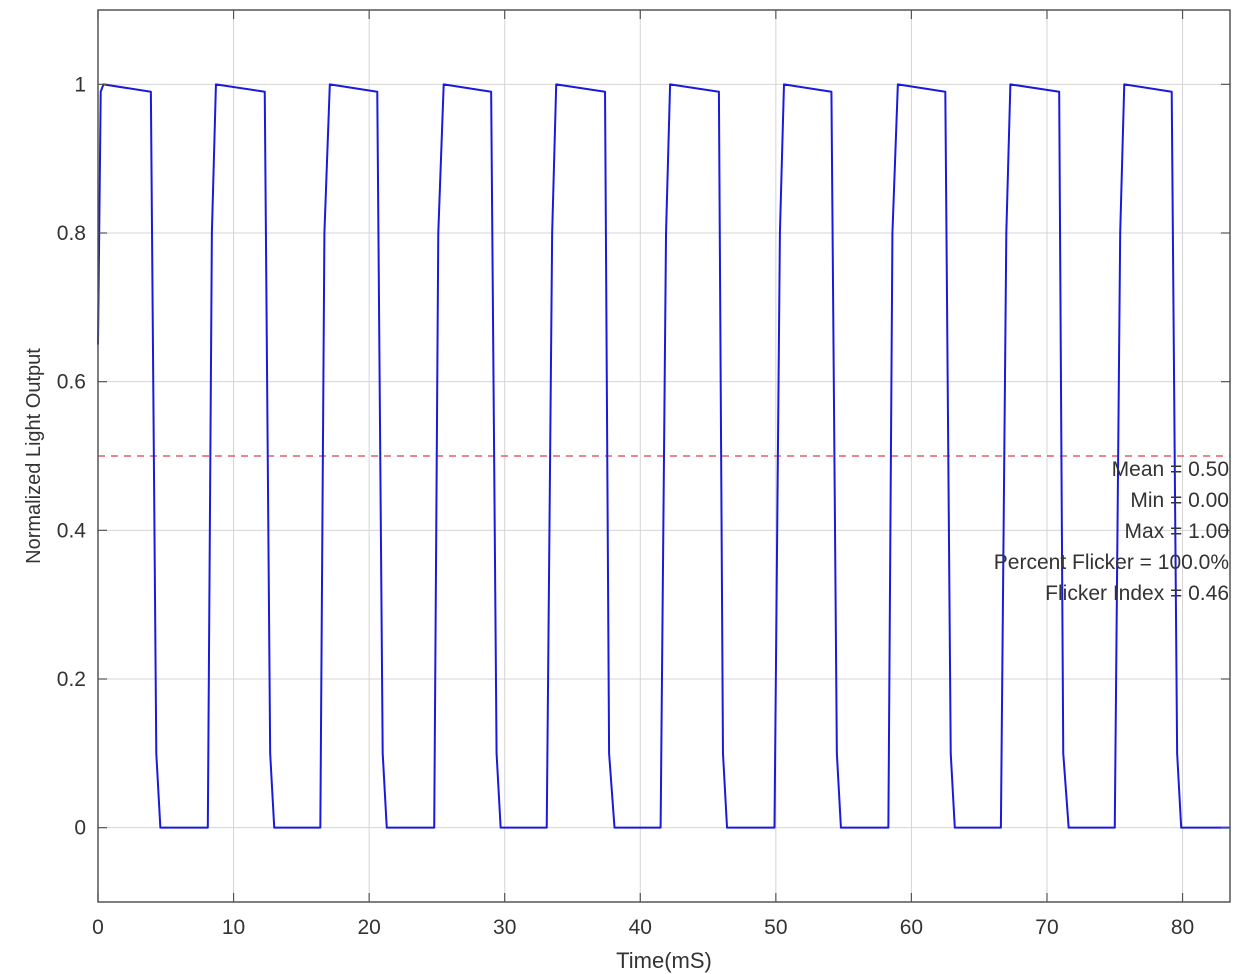 This screenshot has width=1239, height=974. What do you see at coordinates (911, 927) in the screenshot?
I see `x-tick-label: 60` at bounding box center [911, 927].